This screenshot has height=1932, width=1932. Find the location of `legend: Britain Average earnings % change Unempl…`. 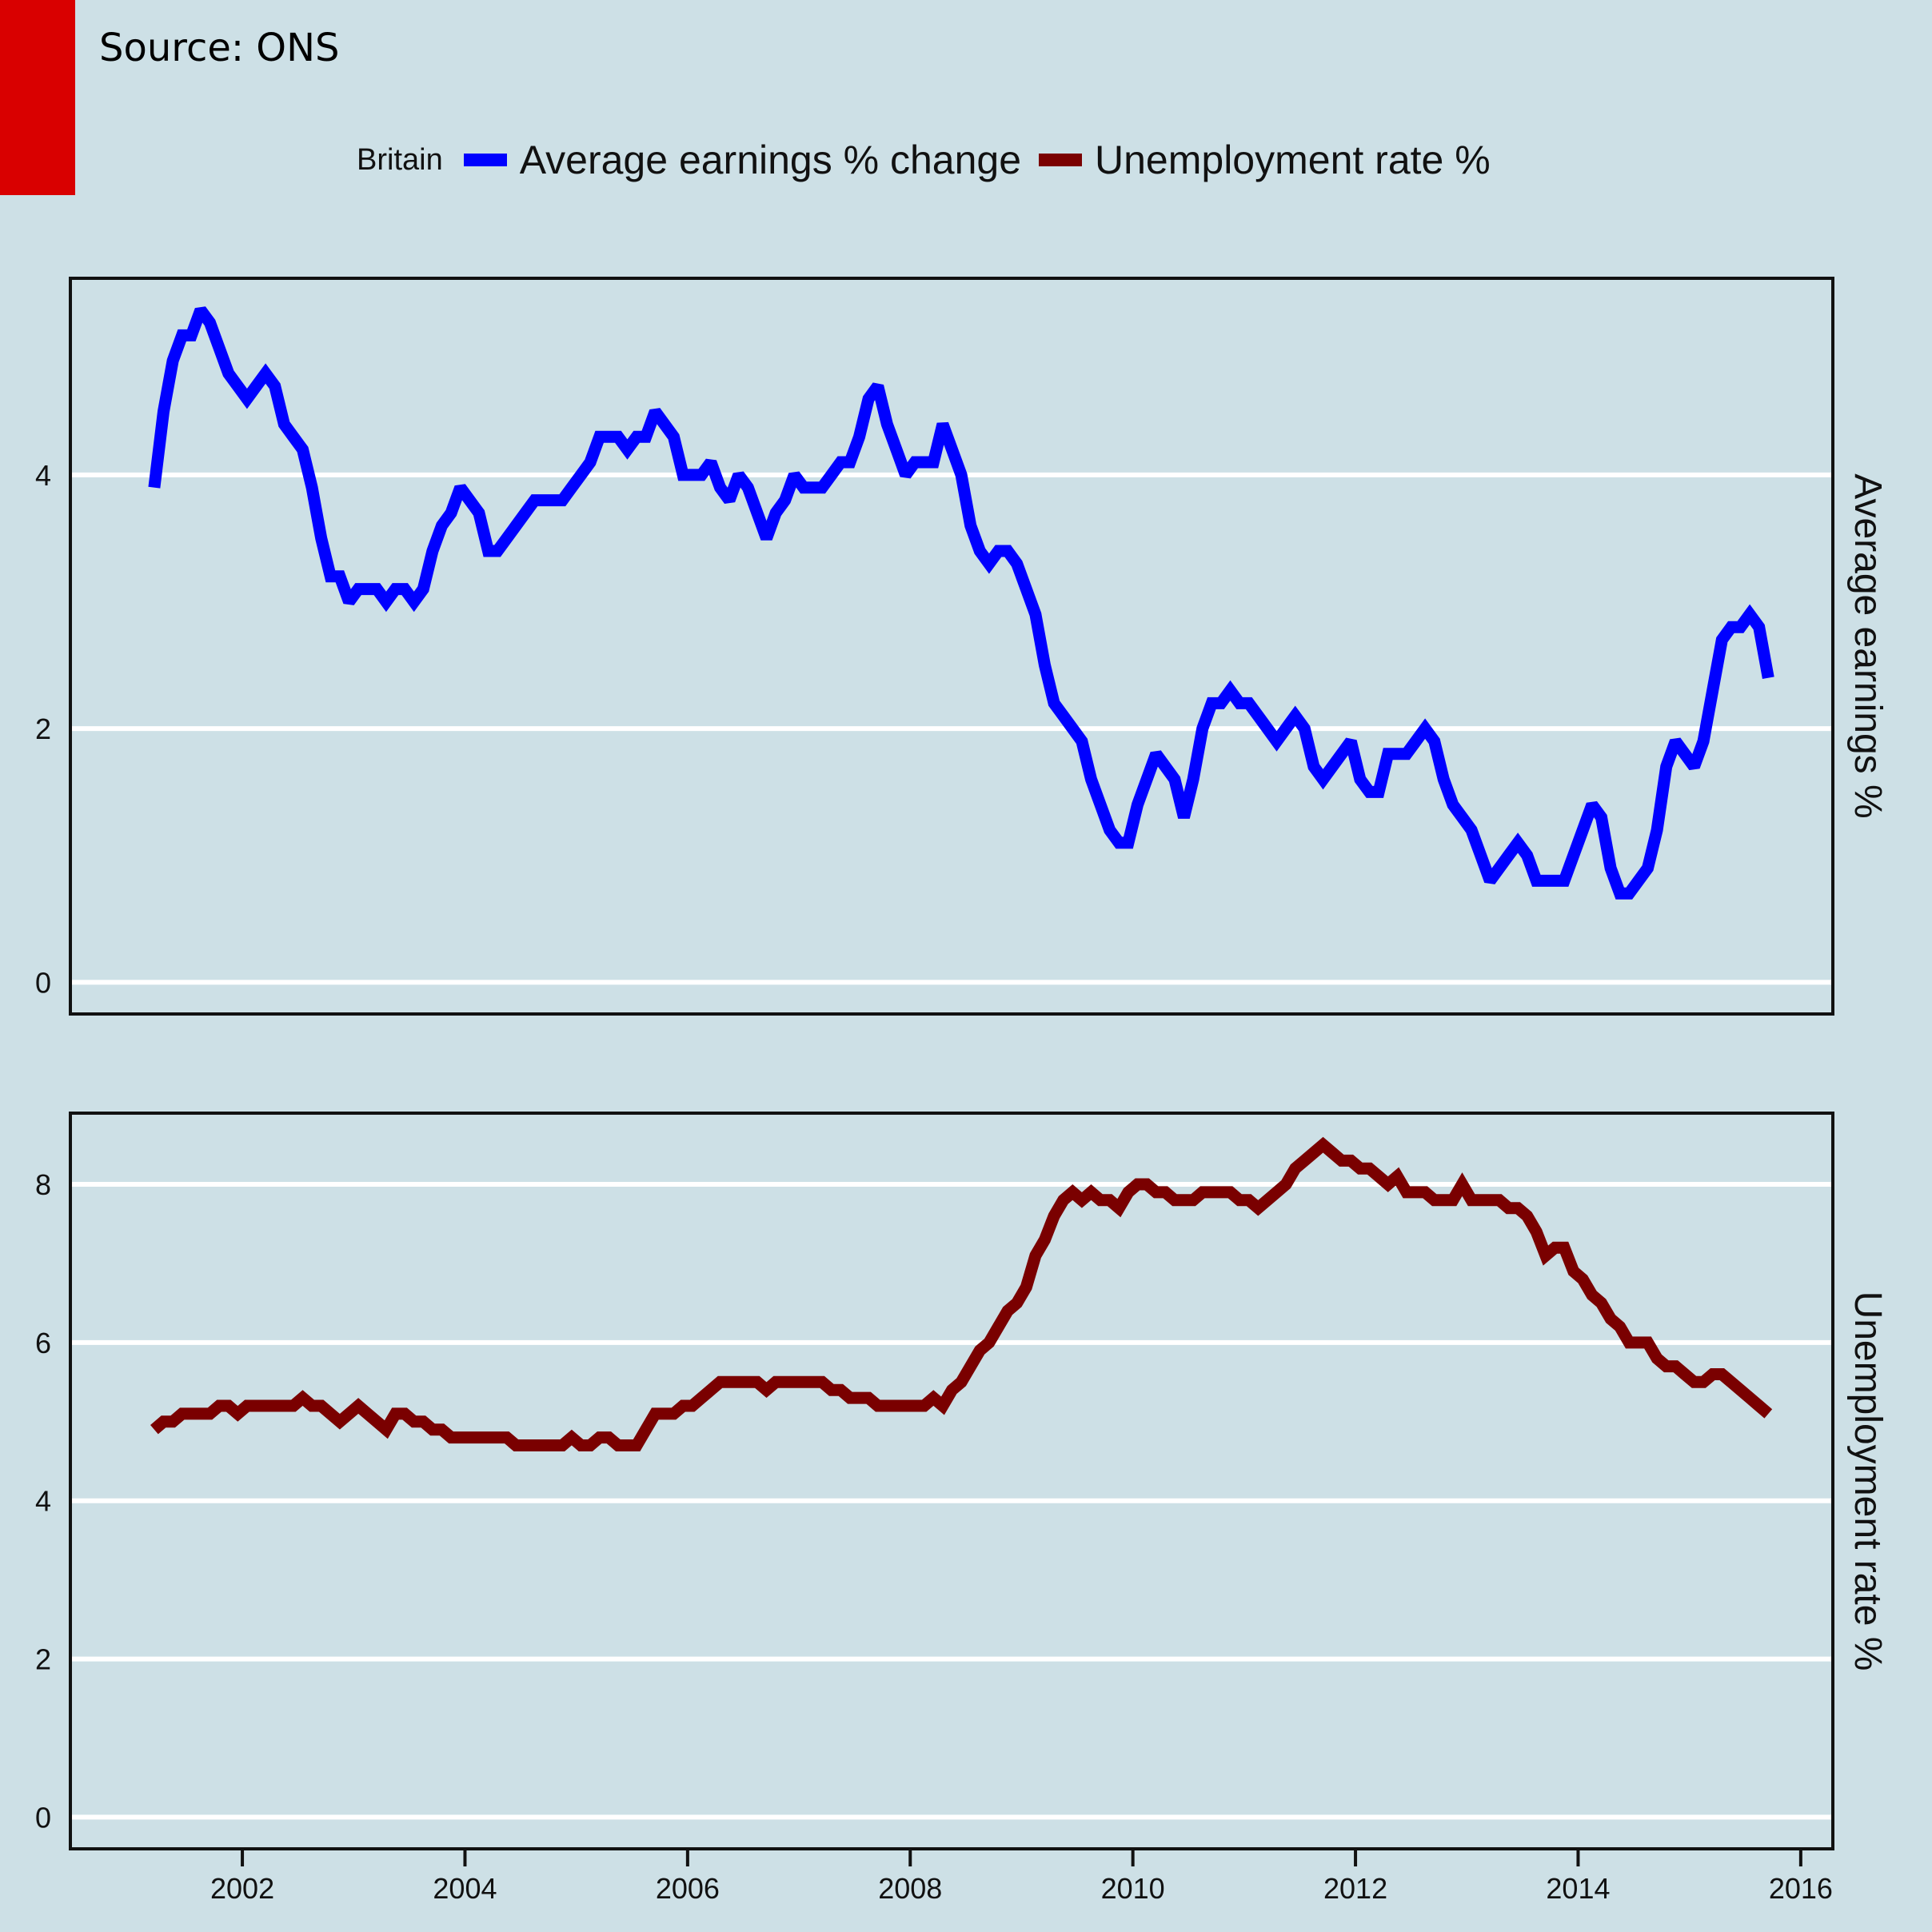

legend: Britain Average earnings % change Unempl… is located at coordinates (933, 160).